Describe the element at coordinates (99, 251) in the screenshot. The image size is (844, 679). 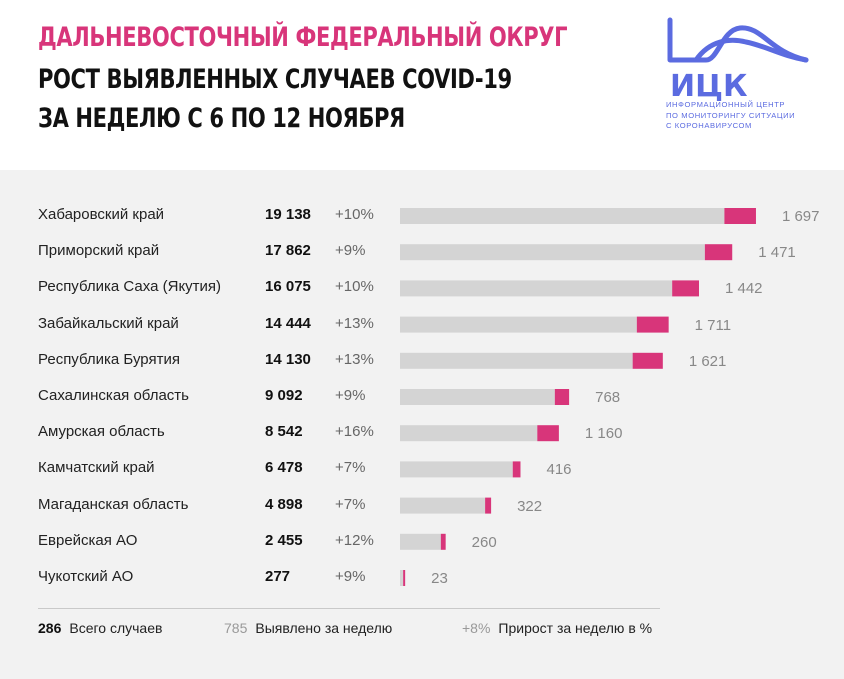
I see `region-label: Приморский край` at that location.